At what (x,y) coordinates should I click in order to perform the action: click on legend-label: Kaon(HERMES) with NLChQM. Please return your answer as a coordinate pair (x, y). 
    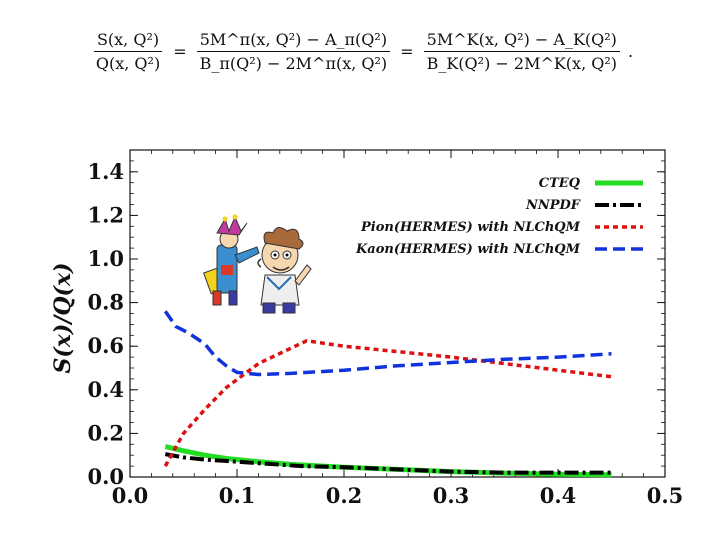
    Looking at the image, I should click on (468, 249).